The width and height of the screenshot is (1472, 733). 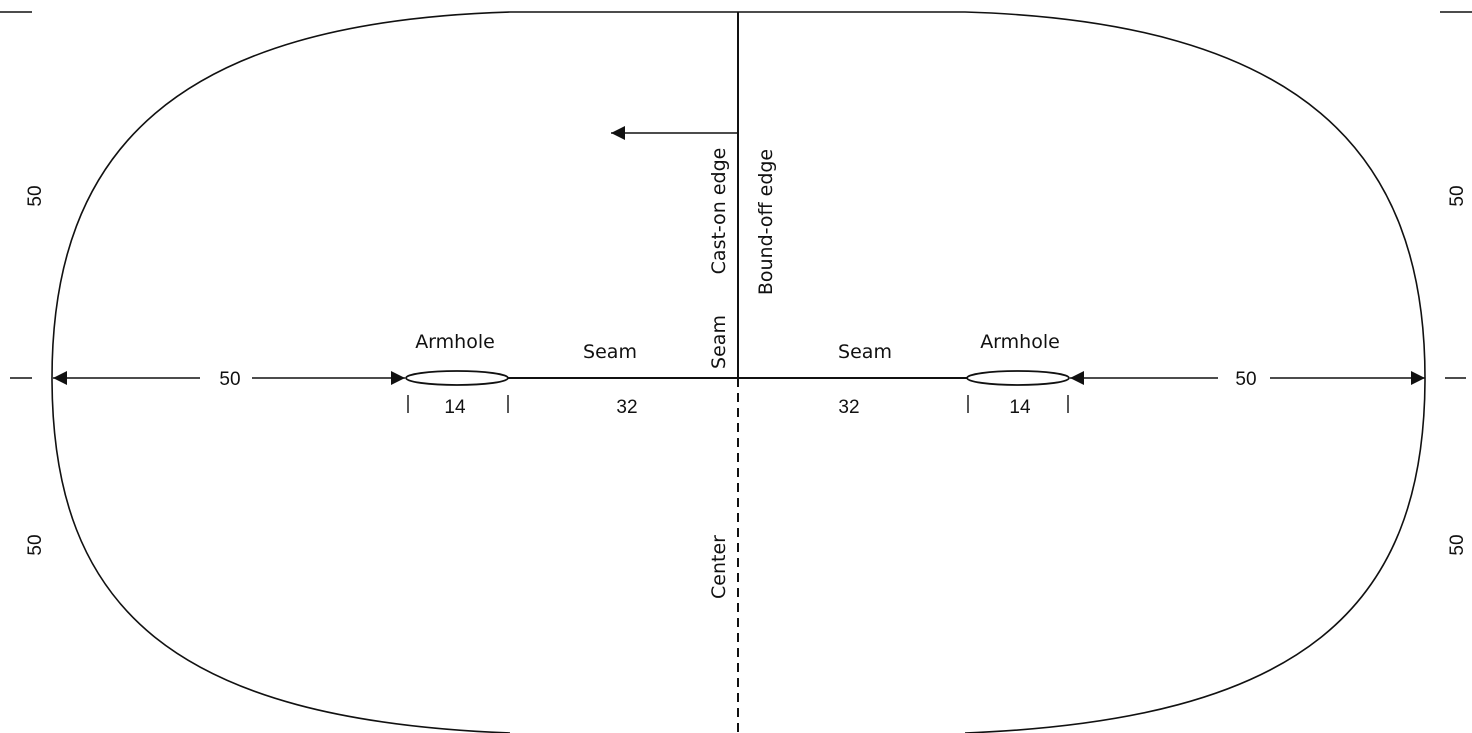 I want to click on armhole-right, so click(x=1018, y=378).